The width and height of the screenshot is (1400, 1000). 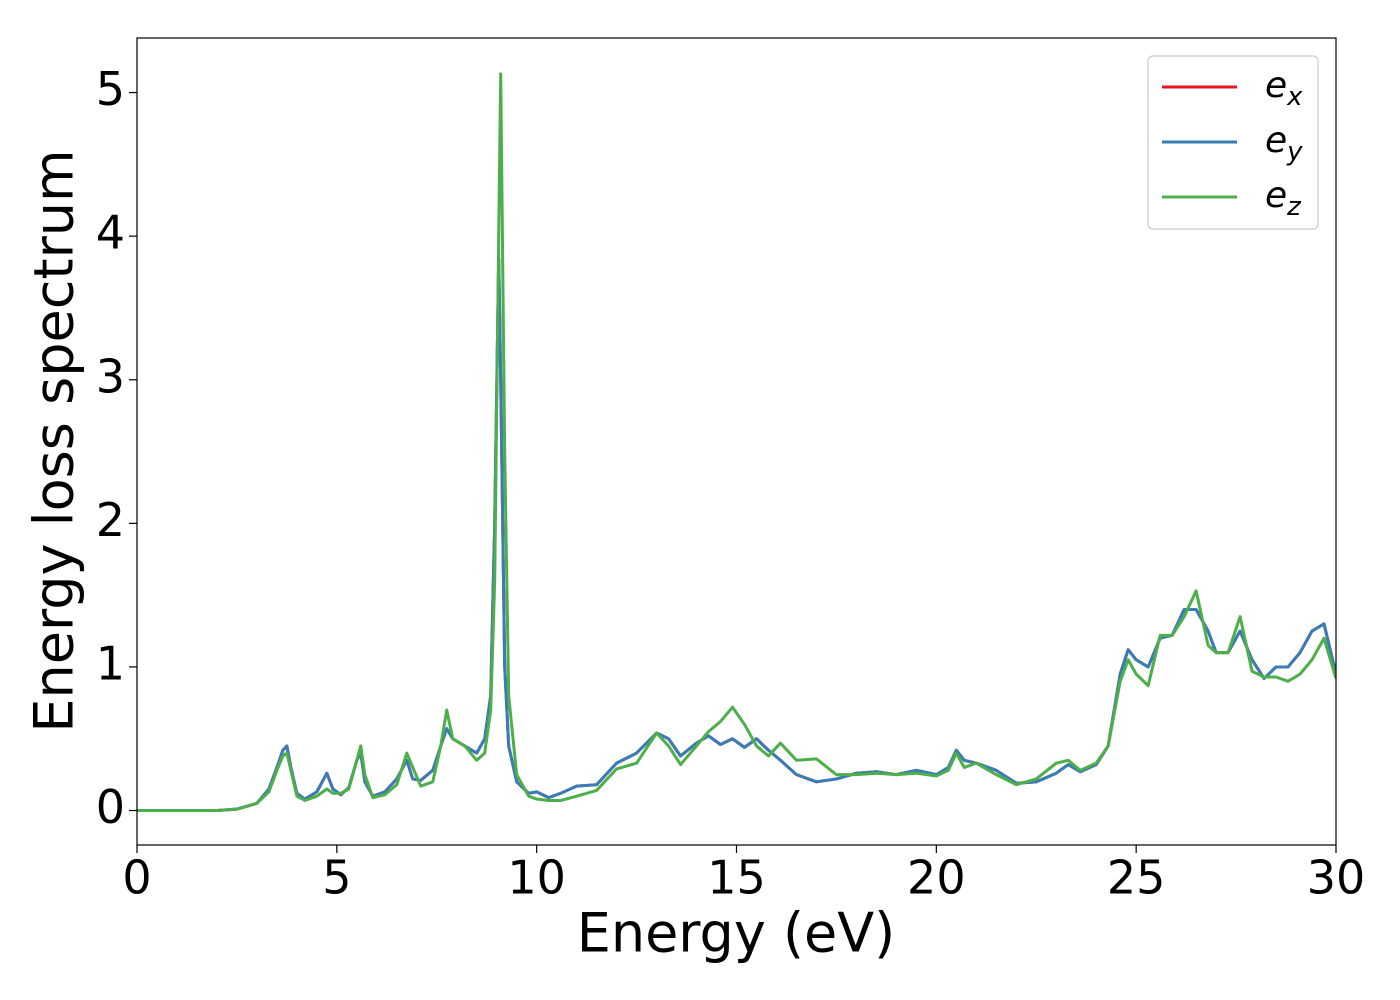 I want to click on x-tick-label: 30, so click(x=1336, y=878).